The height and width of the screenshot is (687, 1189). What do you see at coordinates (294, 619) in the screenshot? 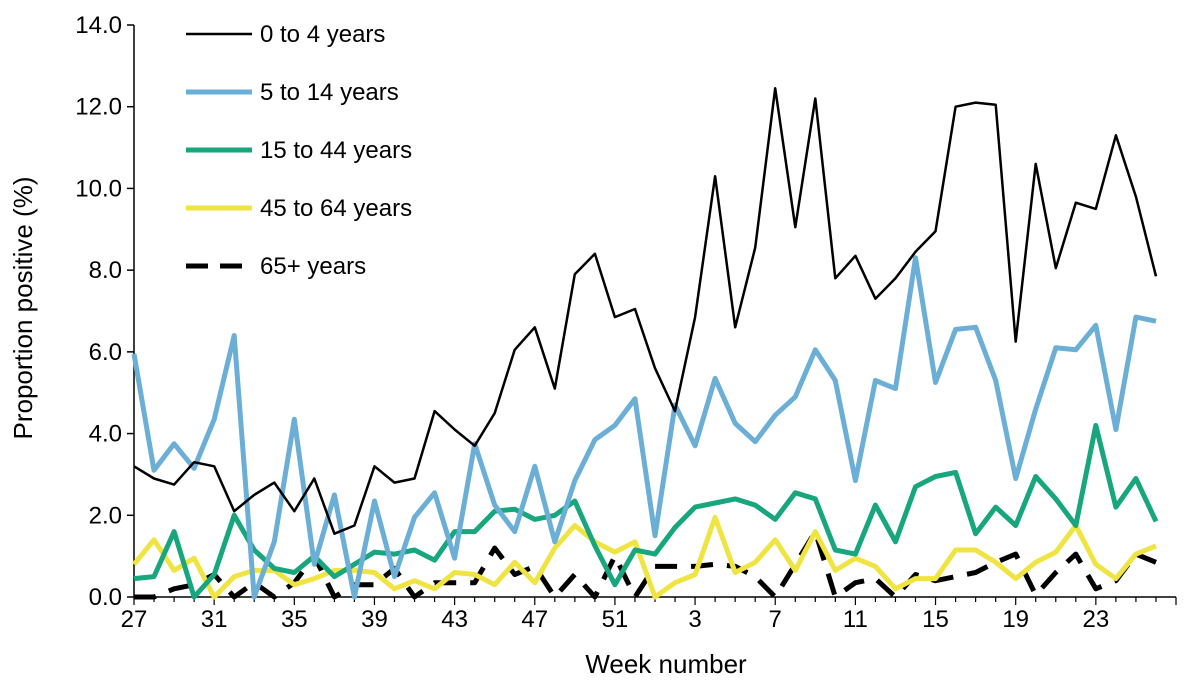
I see `x-tick-label: 35` at bounding box center [294, 619].